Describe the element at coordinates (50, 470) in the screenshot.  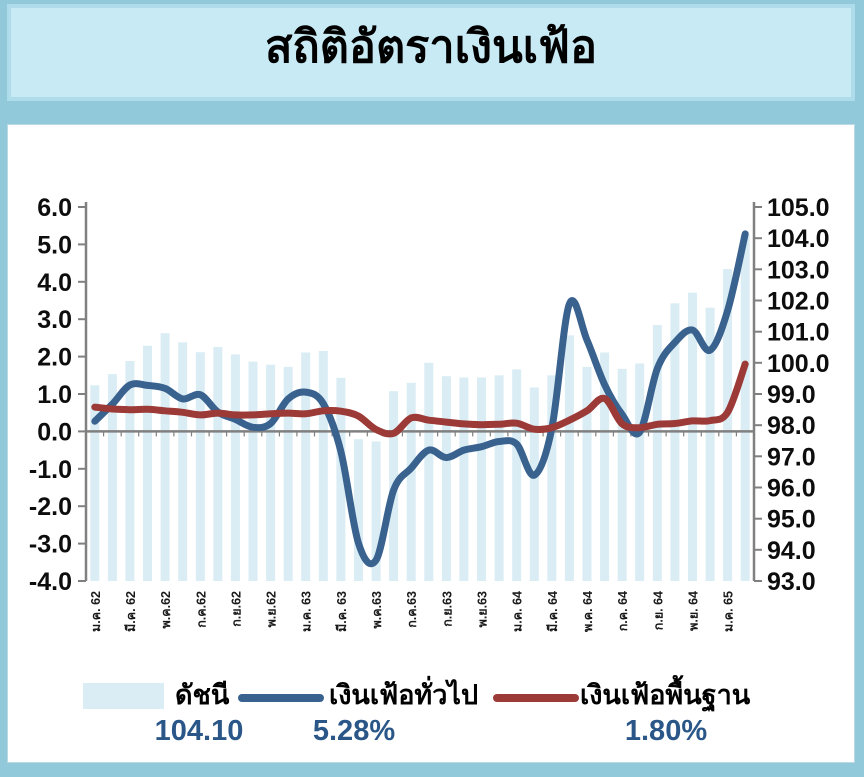
I see `svg-text: -1.0` at that location.